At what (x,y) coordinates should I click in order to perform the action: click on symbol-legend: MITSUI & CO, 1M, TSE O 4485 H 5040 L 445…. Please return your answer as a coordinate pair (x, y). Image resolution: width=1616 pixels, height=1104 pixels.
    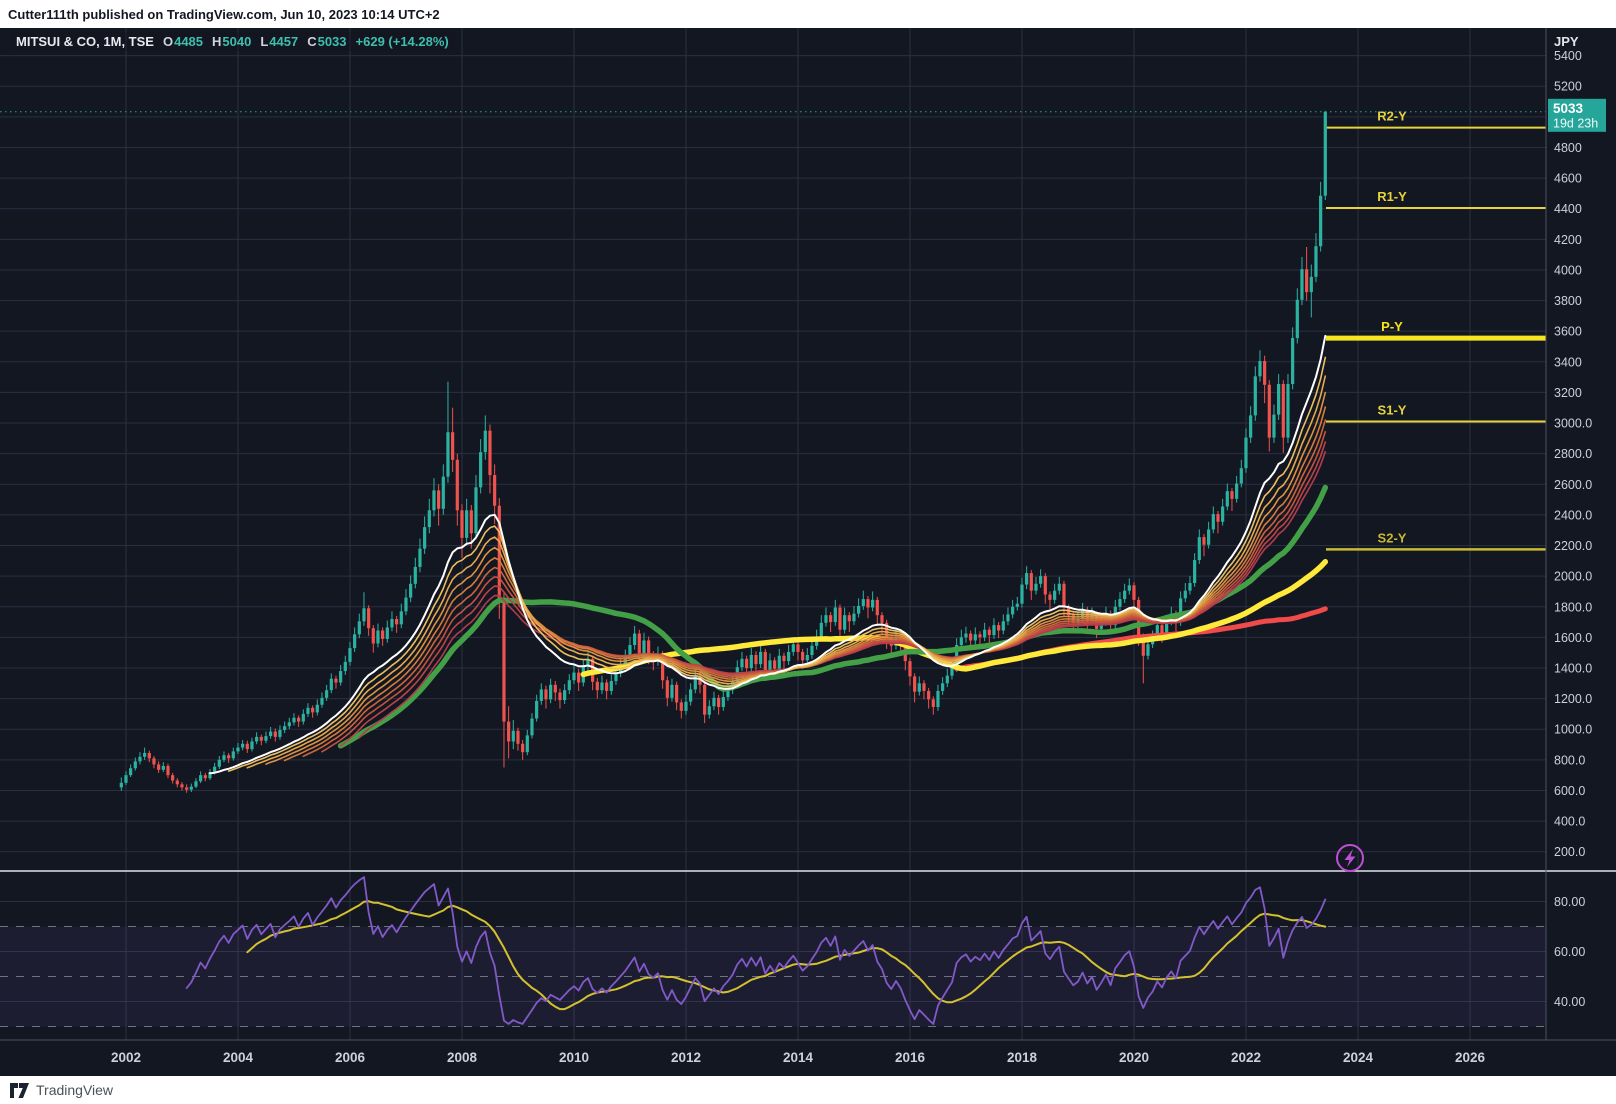
    Looking at the image, I should click on (232, 41).